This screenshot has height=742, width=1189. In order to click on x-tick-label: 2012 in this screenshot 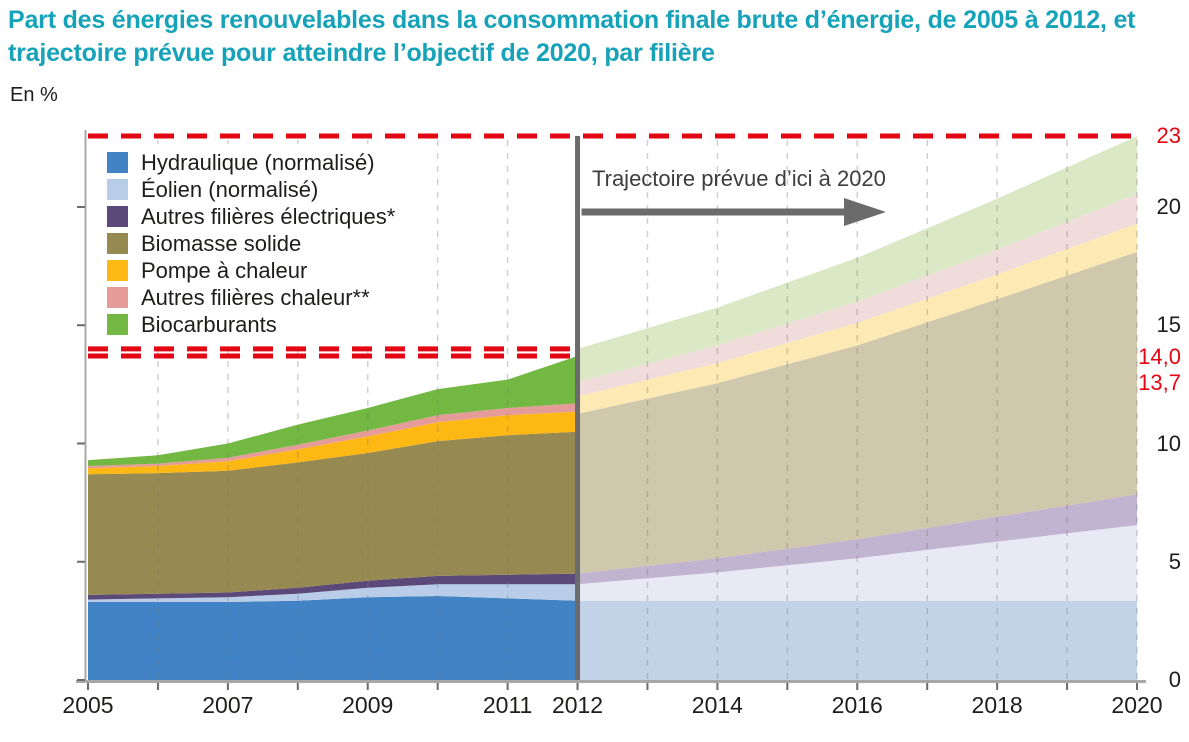, I will do `click(577, 705)`.